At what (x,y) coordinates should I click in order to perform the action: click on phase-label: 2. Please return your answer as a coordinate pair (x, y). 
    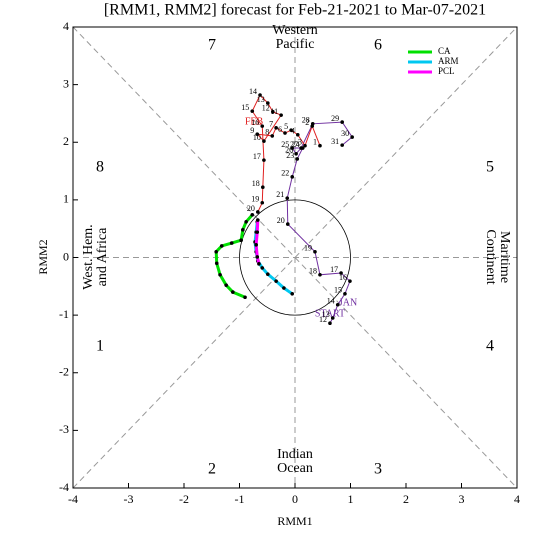
    Looking at the image, I should click on (212, 469).